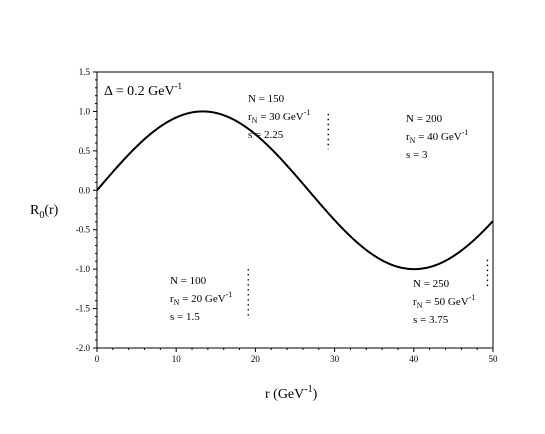 This screenshot has width=545, height=434. Describe the element at coordinates (179, 86) in the screenshot. I see `delta-sup: -1` at that location.